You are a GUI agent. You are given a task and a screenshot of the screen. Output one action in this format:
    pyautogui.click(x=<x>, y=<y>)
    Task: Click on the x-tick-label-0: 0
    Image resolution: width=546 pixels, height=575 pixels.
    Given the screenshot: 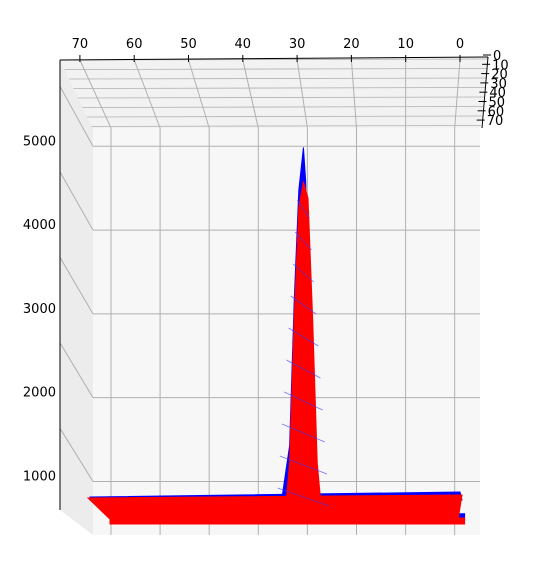 What is the action you would take?
    pyautogui.click(x=460, y=44)
    